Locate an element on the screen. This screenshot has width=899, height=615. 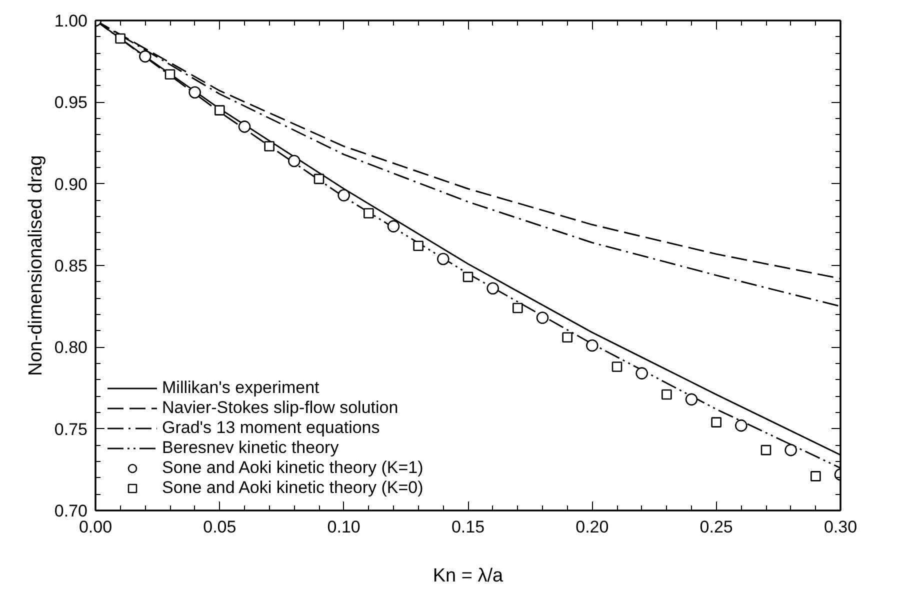
y-axis-title: Non-dimensionalised drag is located at coordinates (35, 265).